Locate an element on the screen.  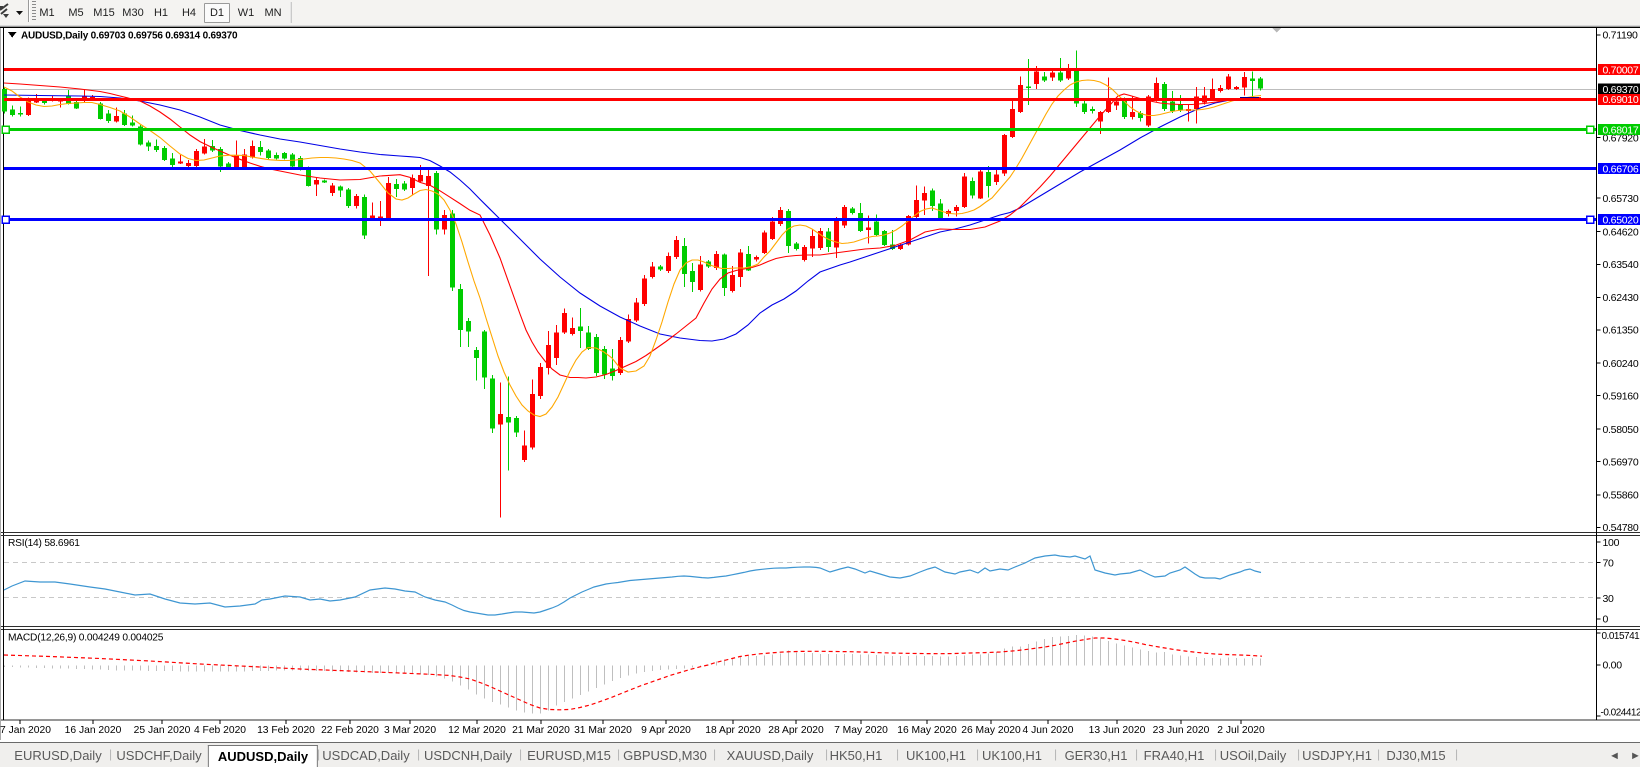
svg-text: 22 Feb 2020 is located at coordinates (350, 730).